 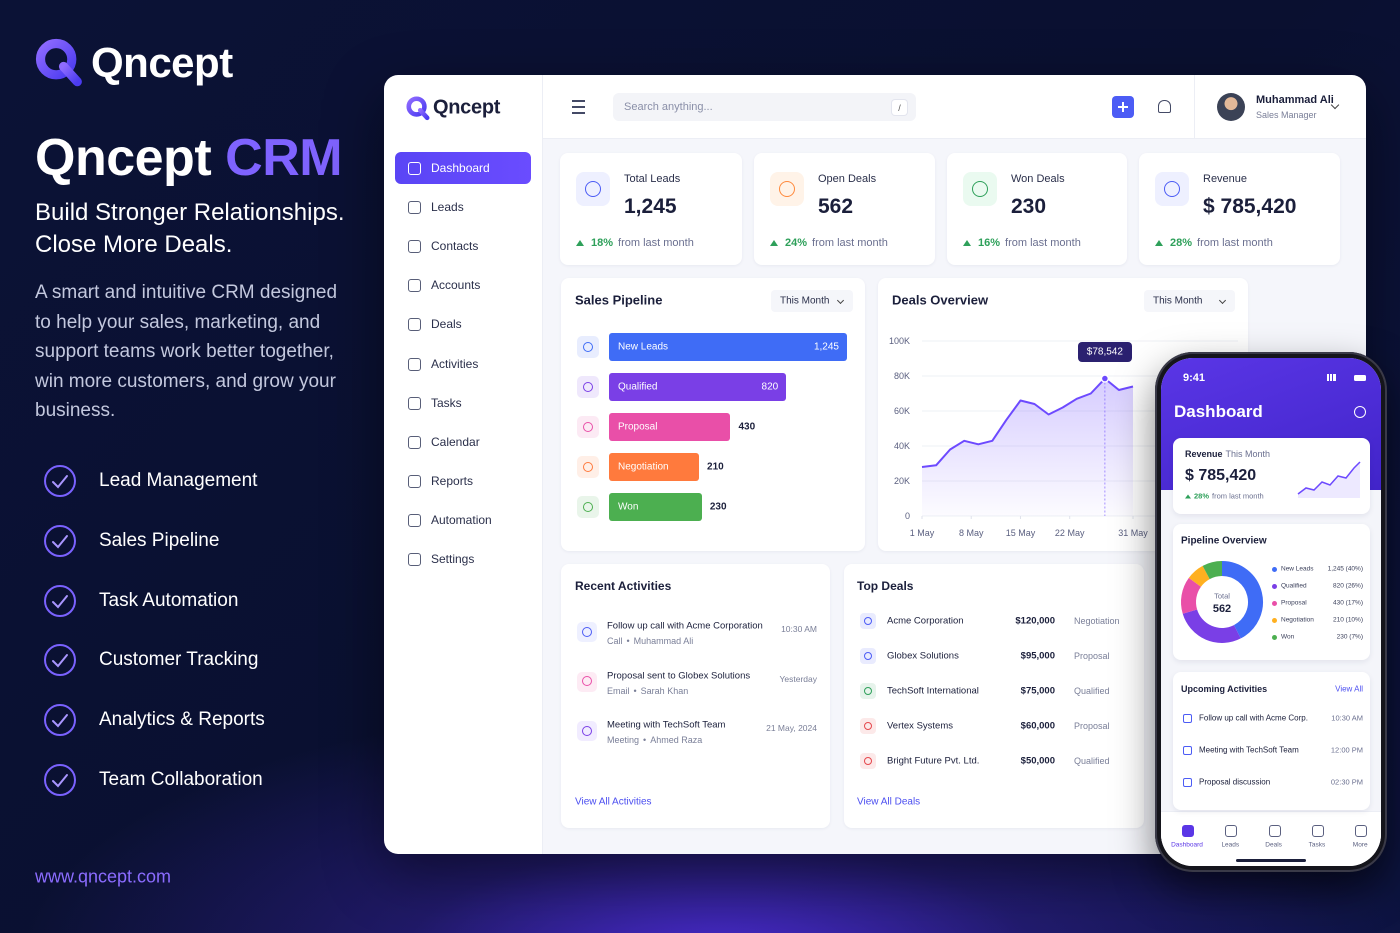 What do you see at coordinates (453, 559) in the screenshot?
I see `nav-item: Settings` at bounding box center [453, 559].